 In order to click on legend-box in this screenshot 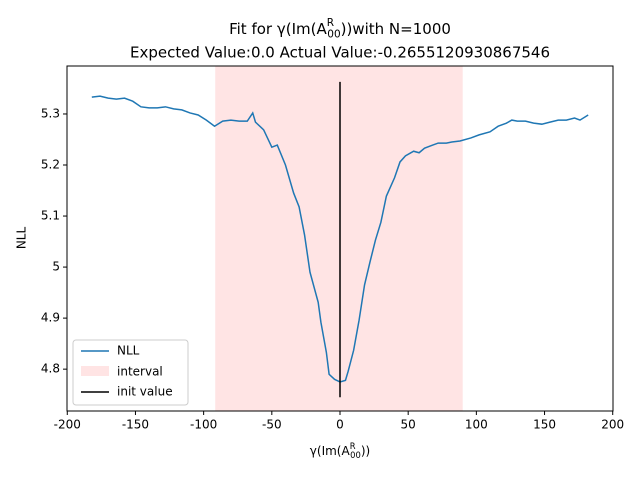, I will do `click(130, 372)`.